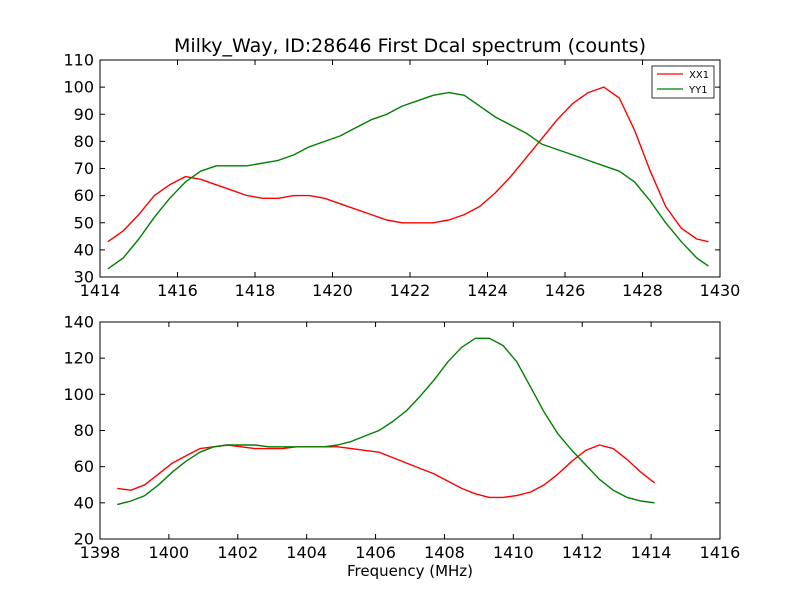 The height and width of the screenshot is (600, 800). What do you see at coordinates (84, 195) in the screenshot?
I see `top-y-tick-label: 60` at bounding box center [84, 195].